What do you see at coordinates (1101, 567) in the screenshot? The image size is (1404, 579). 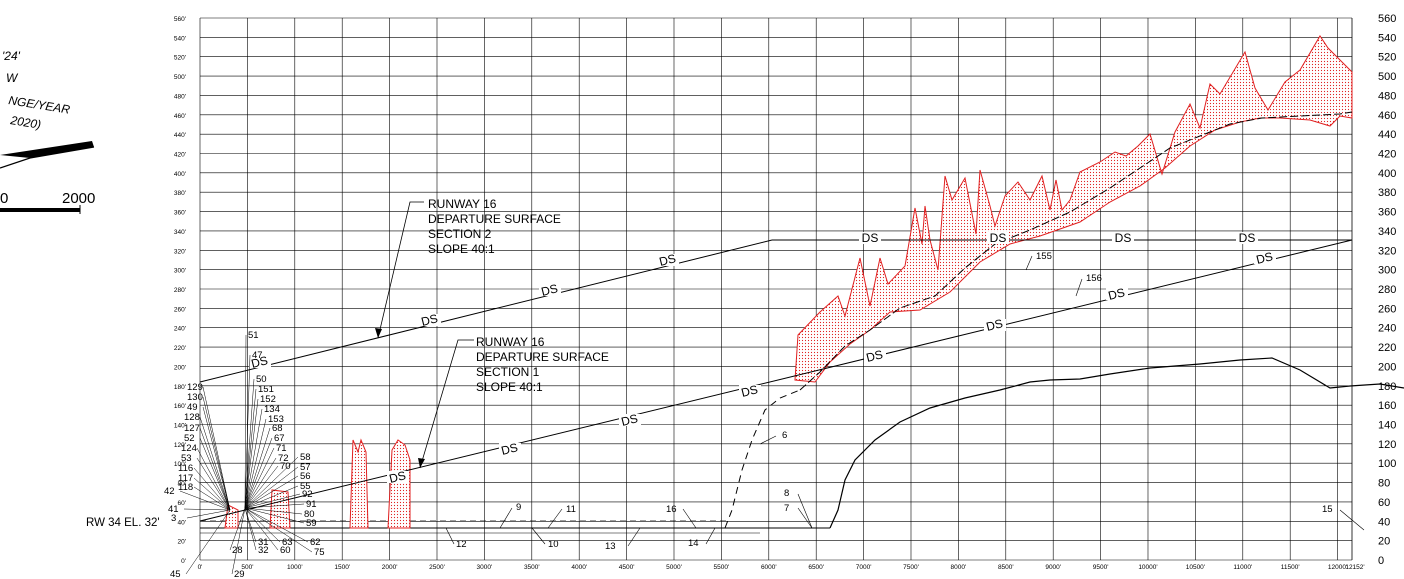 I see `x-tick-label: 9500'` at bounding box center [1101, 567].